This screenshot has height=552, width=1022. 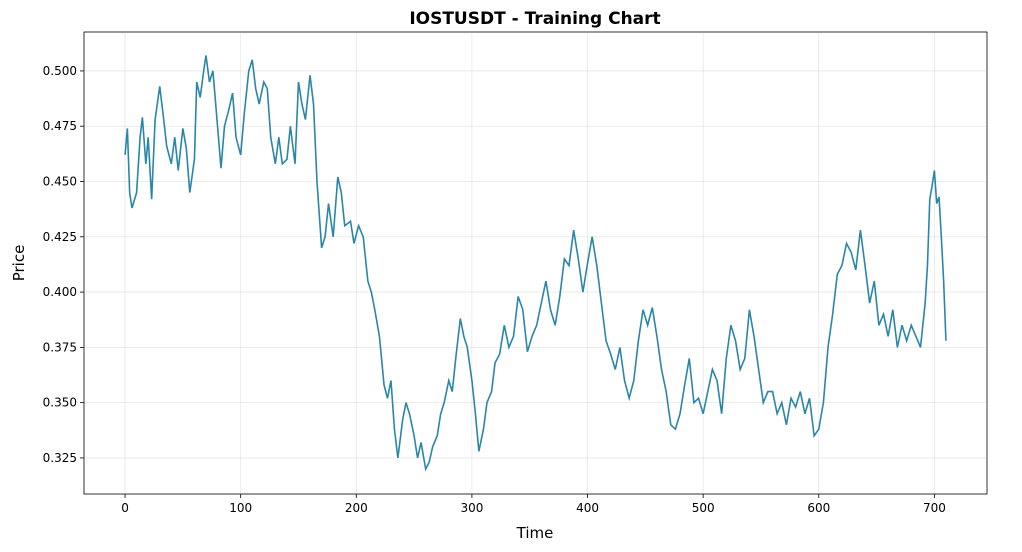 I want to click on y-tick-label: 0.450, so click(x=60, y=182).